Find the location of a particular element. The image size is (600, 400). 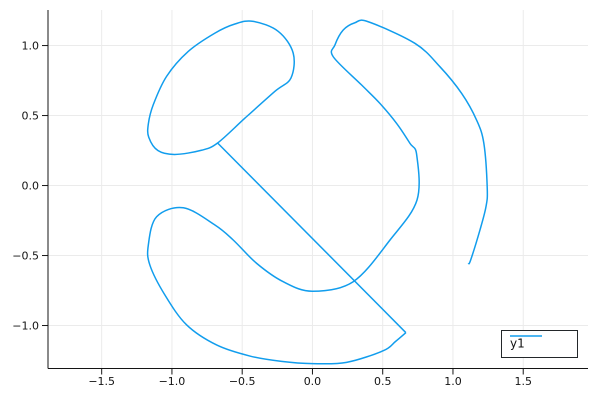

y-tick-label: −0.5 is located at coordinates (25, 255).